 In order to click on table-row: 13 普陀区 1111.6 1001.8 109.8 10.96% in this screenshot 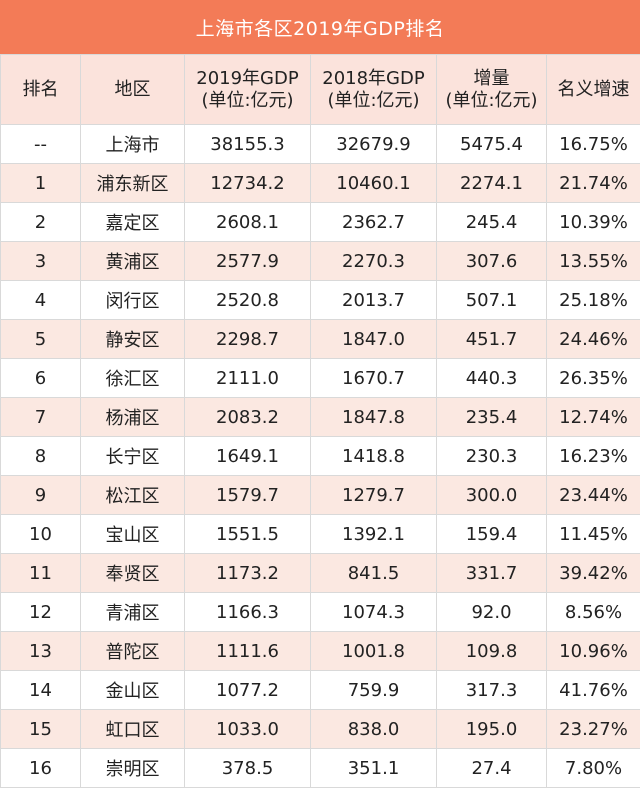, I will do `click(320, 651)`.